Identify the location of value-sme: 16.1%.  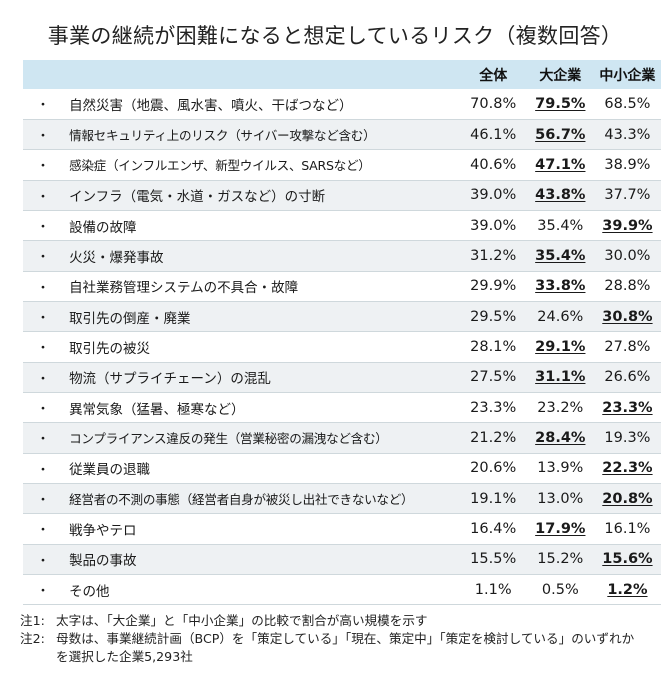
(627, 528).